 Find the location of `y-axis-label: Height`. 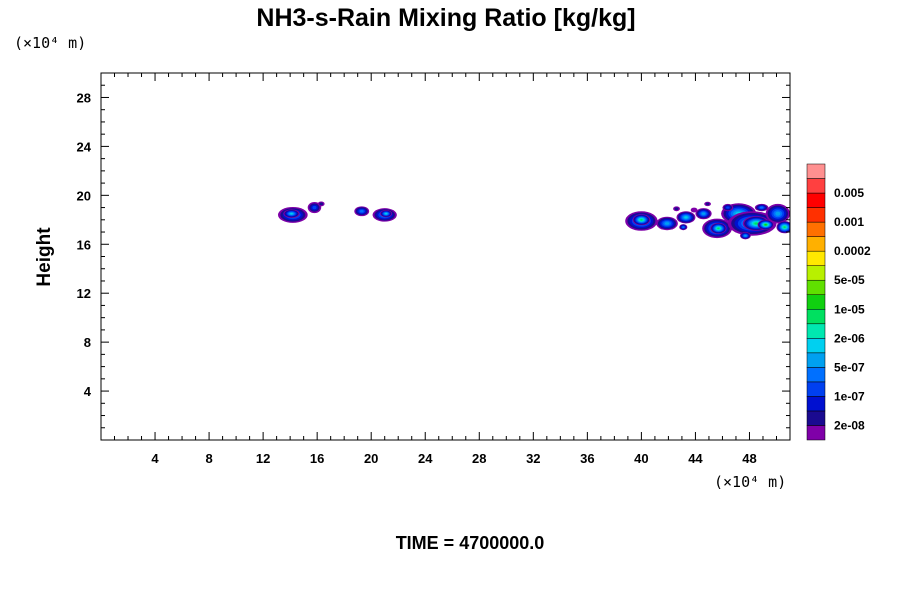

y-axis-label: Height is located at coordinates (44, 257).